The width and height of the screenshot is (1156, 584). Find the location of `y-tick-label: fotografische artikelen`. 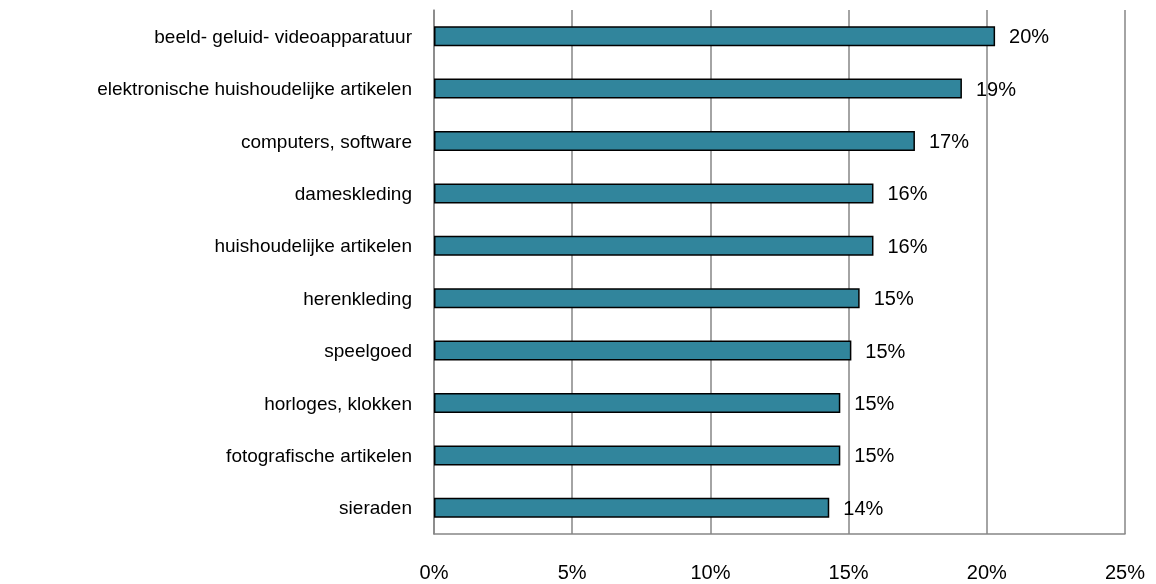

y-tick-label: fotografische artikelen is located at coordinates (319, 455).